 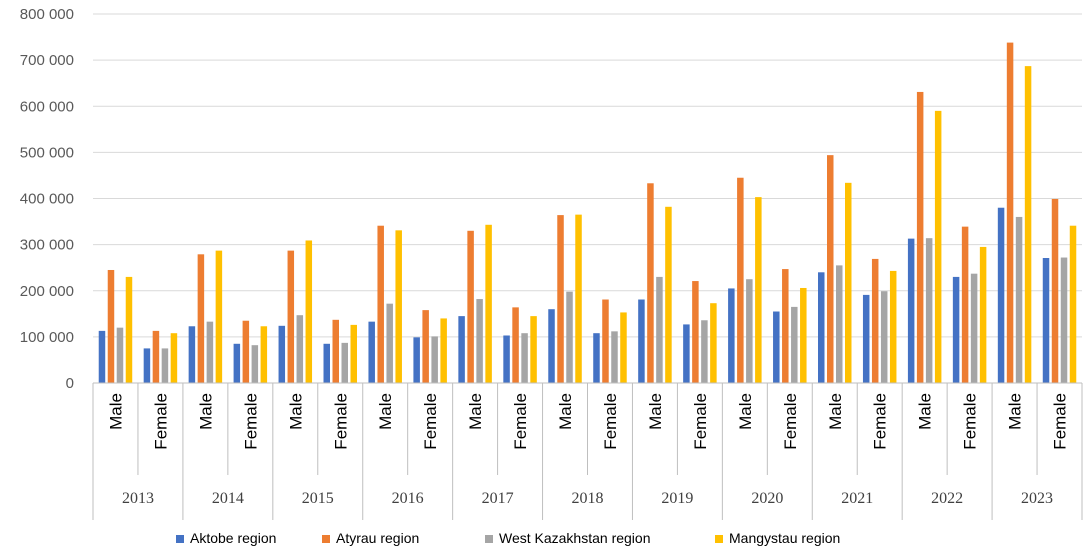 I want to click on y-tick-label: 100 000, so click(x=47, y=337).